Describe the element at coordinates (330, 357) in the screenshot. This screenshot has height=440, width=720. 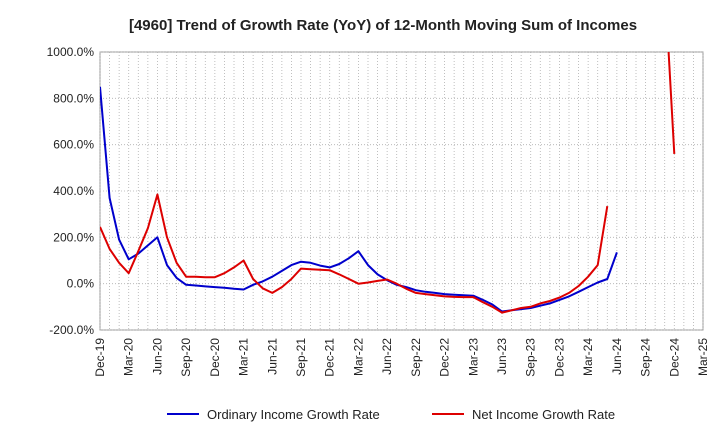
I see `x-tick-label: Dec-21` at that location.